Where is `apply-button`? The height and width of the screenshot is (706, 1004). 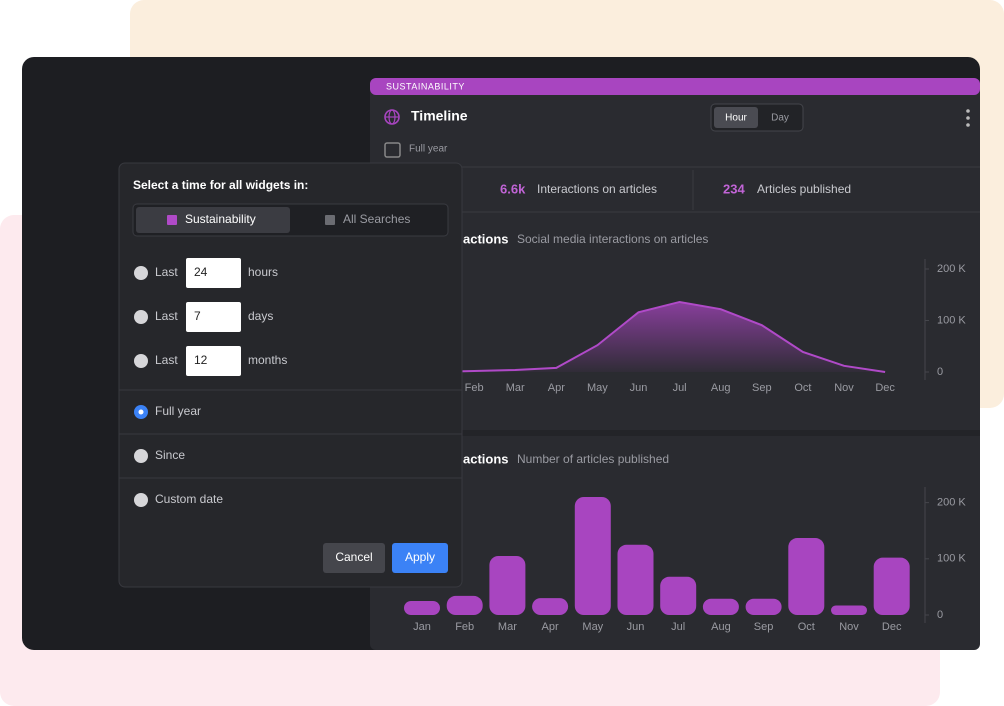 apply-button is located at coordinates (420, 558).